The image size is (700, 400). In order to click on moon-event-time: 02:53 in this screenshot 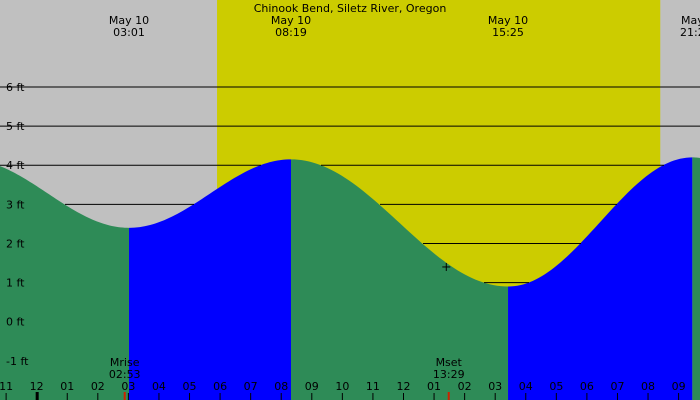, I will do `click(125, 374)`.